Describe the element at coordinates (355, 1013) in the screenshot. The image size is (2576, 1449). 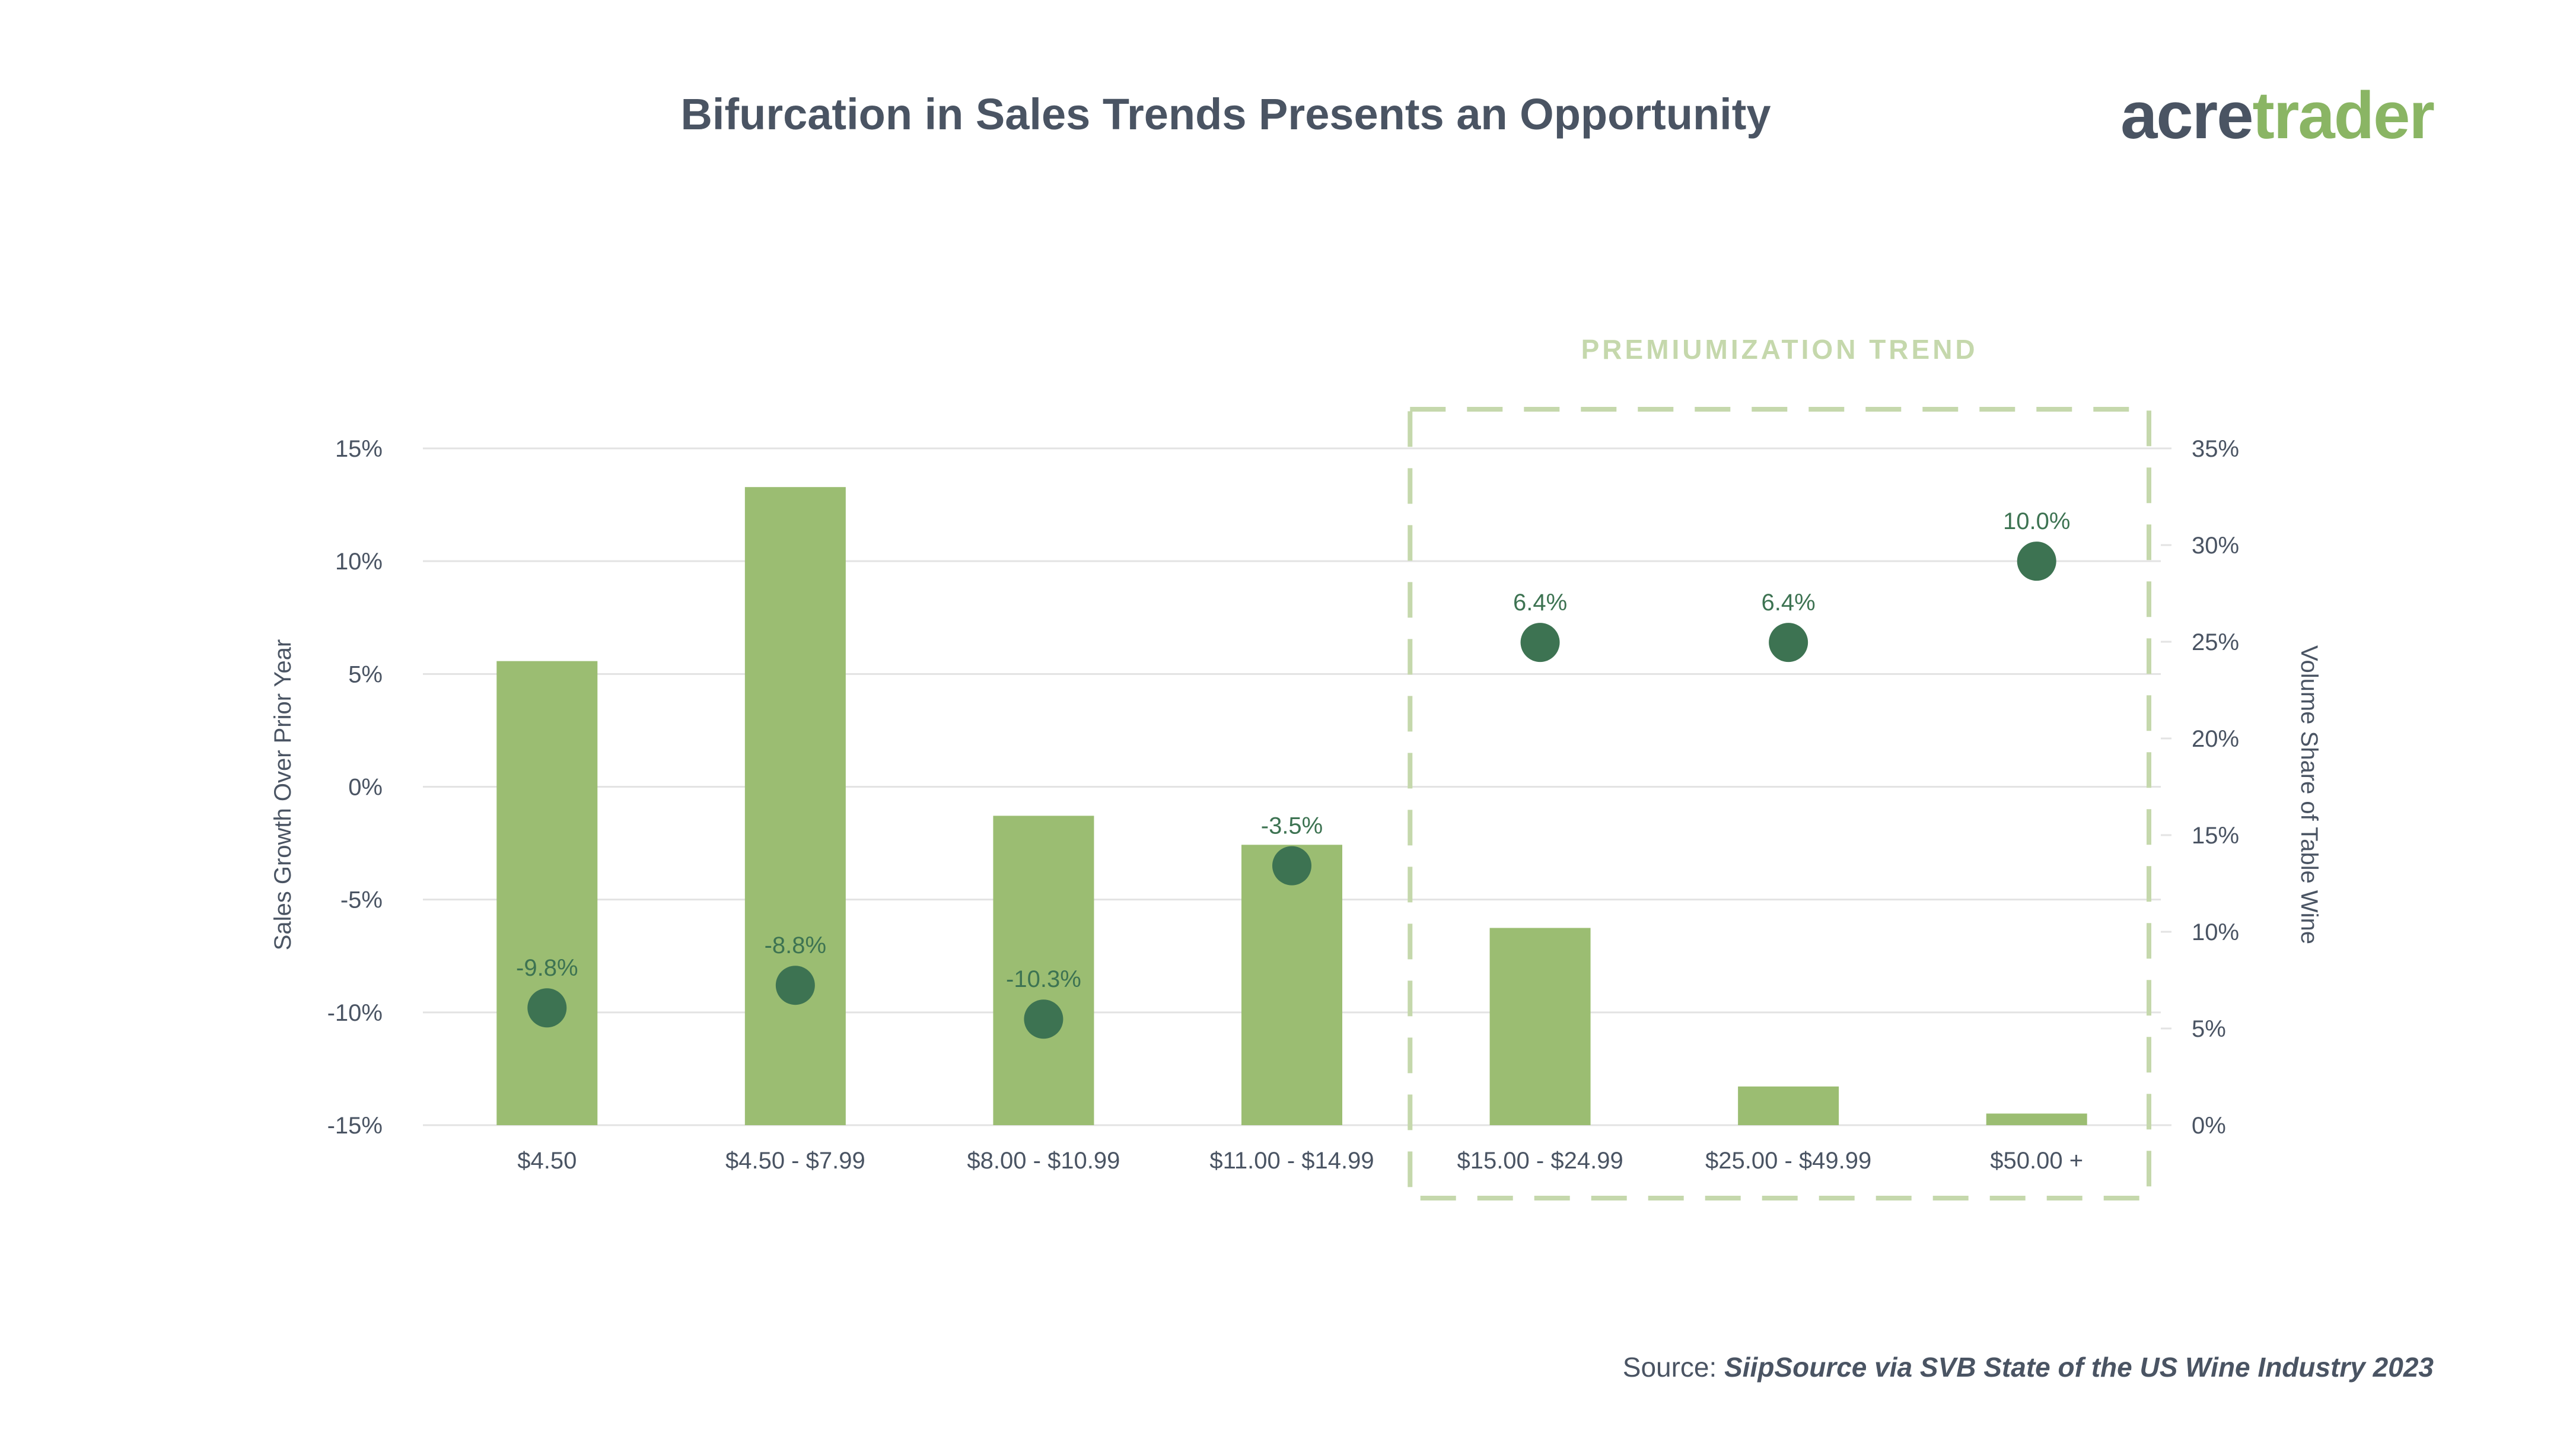
I see `left-tick-label: -10%` at that location.